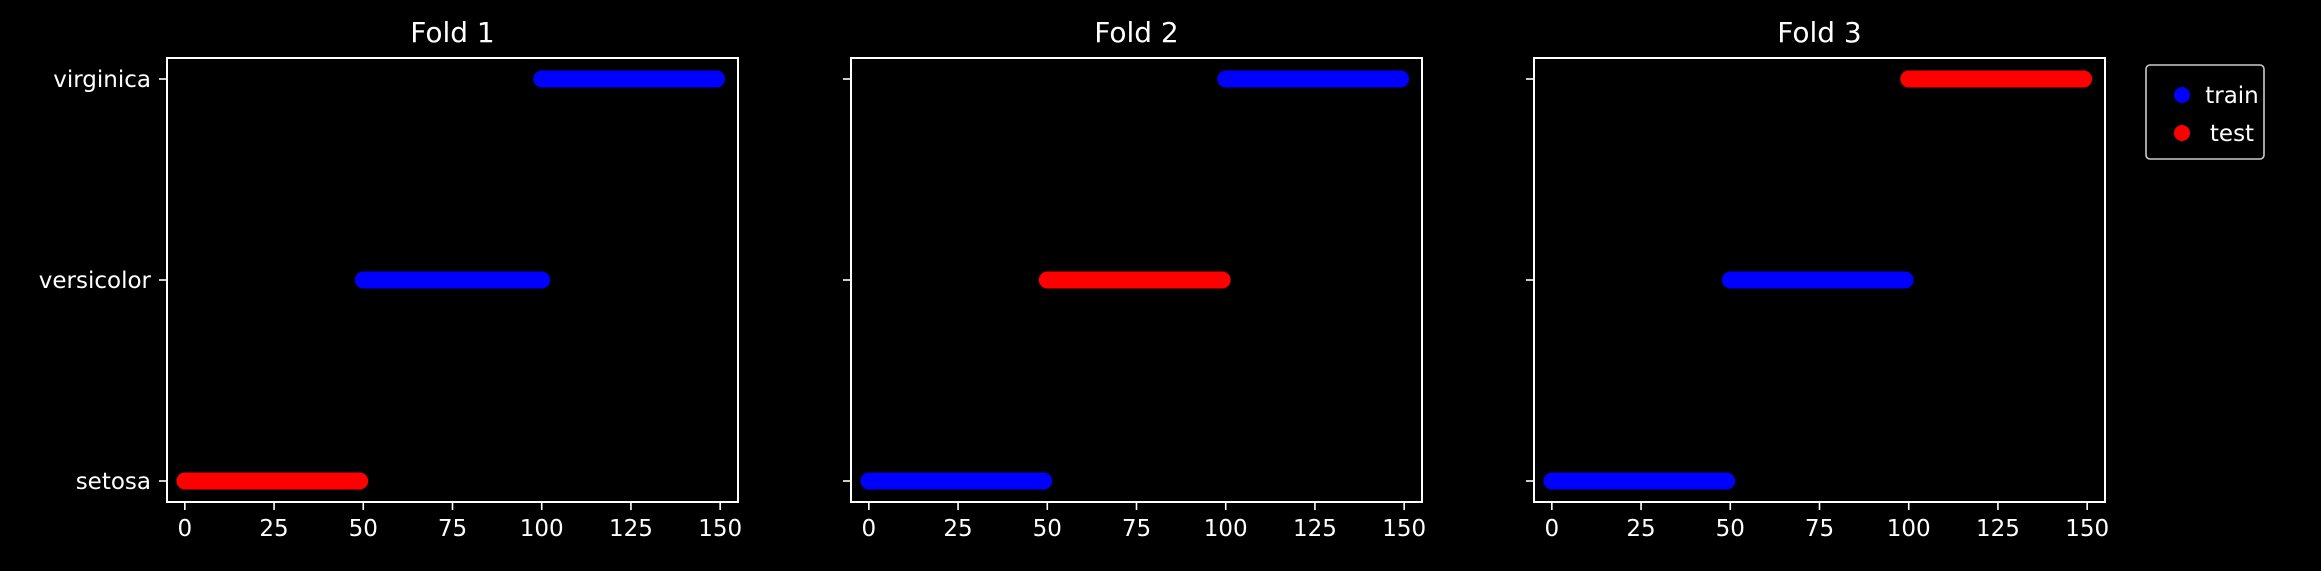 The height and width of the screenshot is (571, 2321). Describe the element at coordinates (1819, 32) in the screenshot. I see `panel-title: Fold 3` at that location.